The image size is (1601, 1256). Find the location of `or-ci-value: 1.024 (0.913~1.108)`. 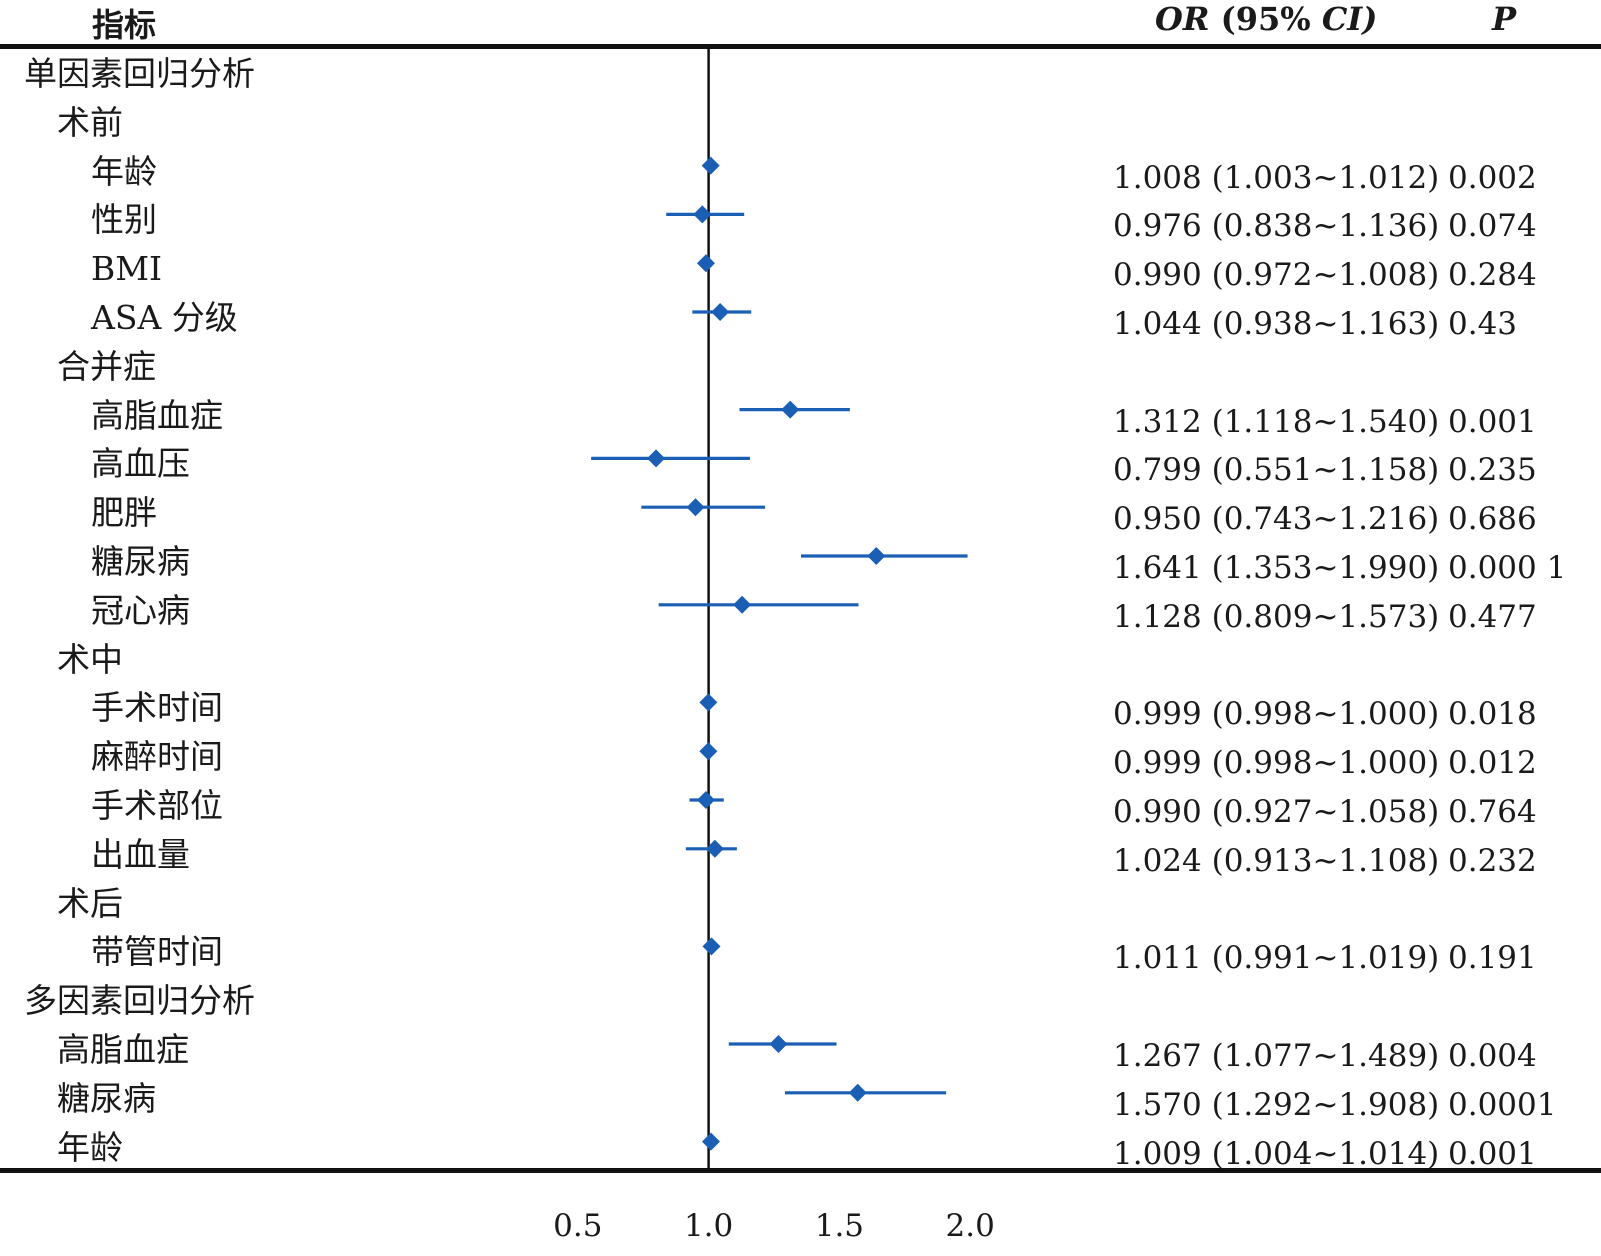

or-ci-value: 1.024 (0.913~1.108) is located at coordinates (1276, 860).